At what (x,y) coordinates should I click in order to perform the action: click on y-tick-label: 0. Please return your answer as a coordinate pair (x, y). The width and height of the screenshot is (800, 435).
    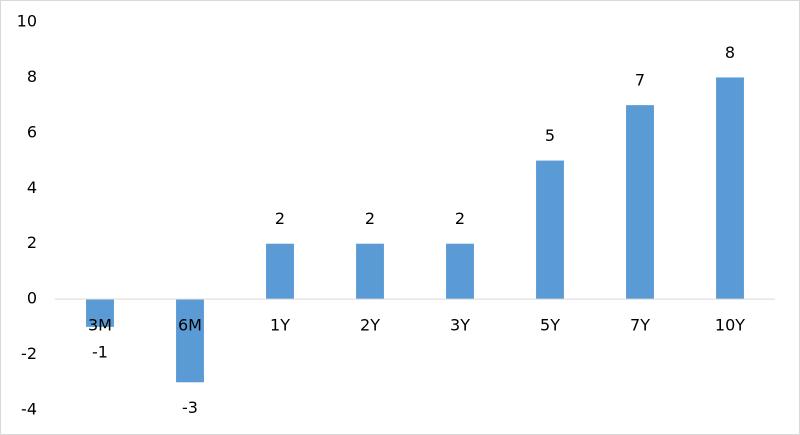
    Looking at the image, I should click on (32, 298).